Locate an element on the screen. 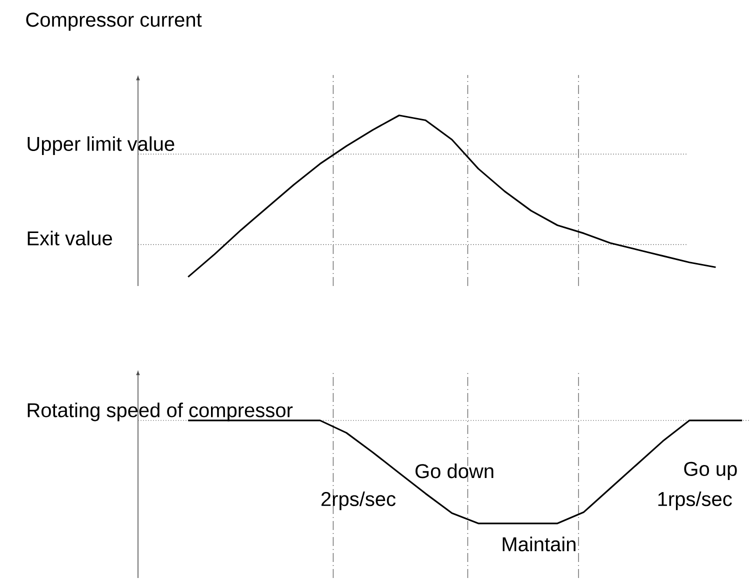  ref-line-label: Exit value is located at coordinates (70, 238).